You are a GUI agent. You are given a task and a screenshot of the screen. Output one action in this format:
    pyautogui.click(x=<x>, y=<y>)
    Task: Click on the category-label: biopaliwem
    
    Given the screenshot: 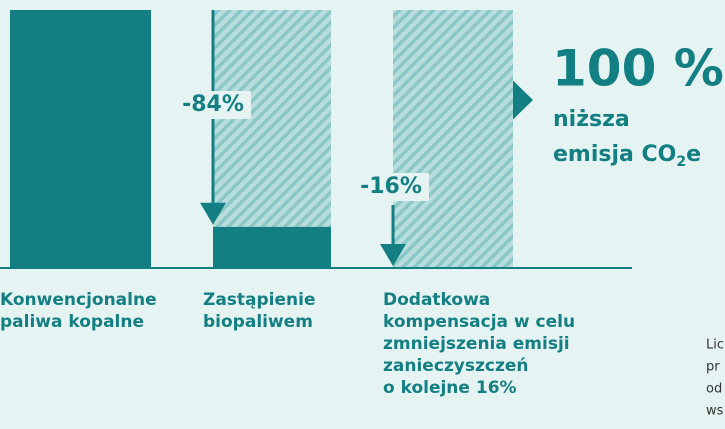 What is the action you would take?
    pyautogui.click(x=258, y=322)
    